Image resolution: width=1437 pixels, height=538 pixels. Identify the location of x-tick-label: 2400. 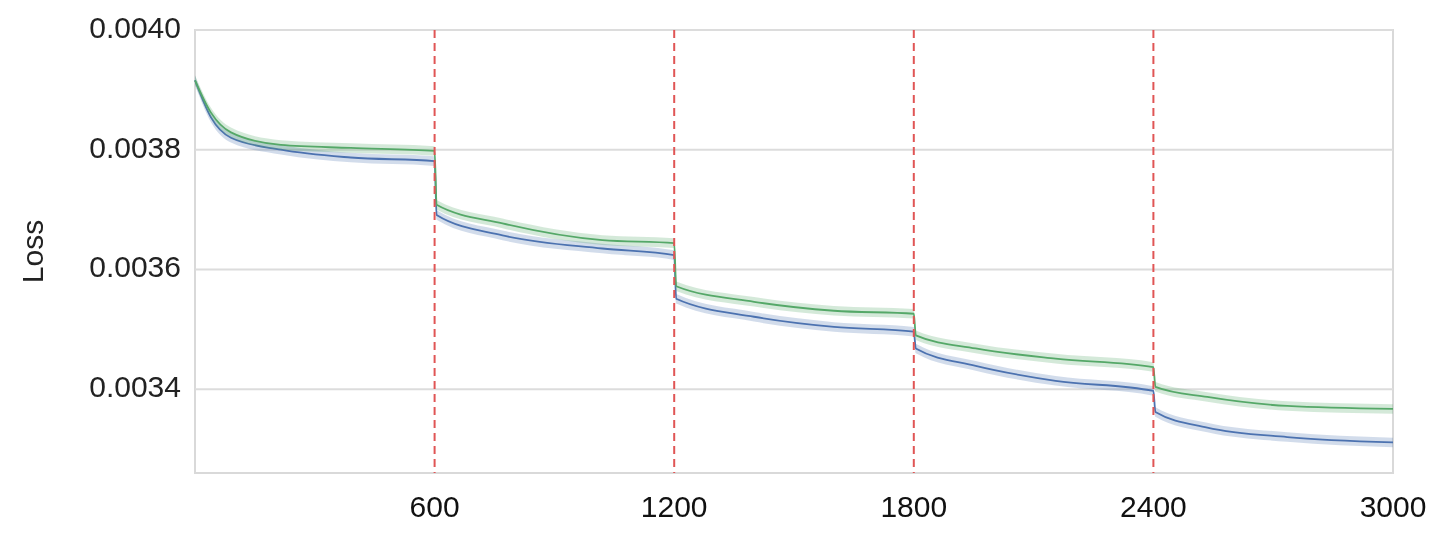
(1153, 506).